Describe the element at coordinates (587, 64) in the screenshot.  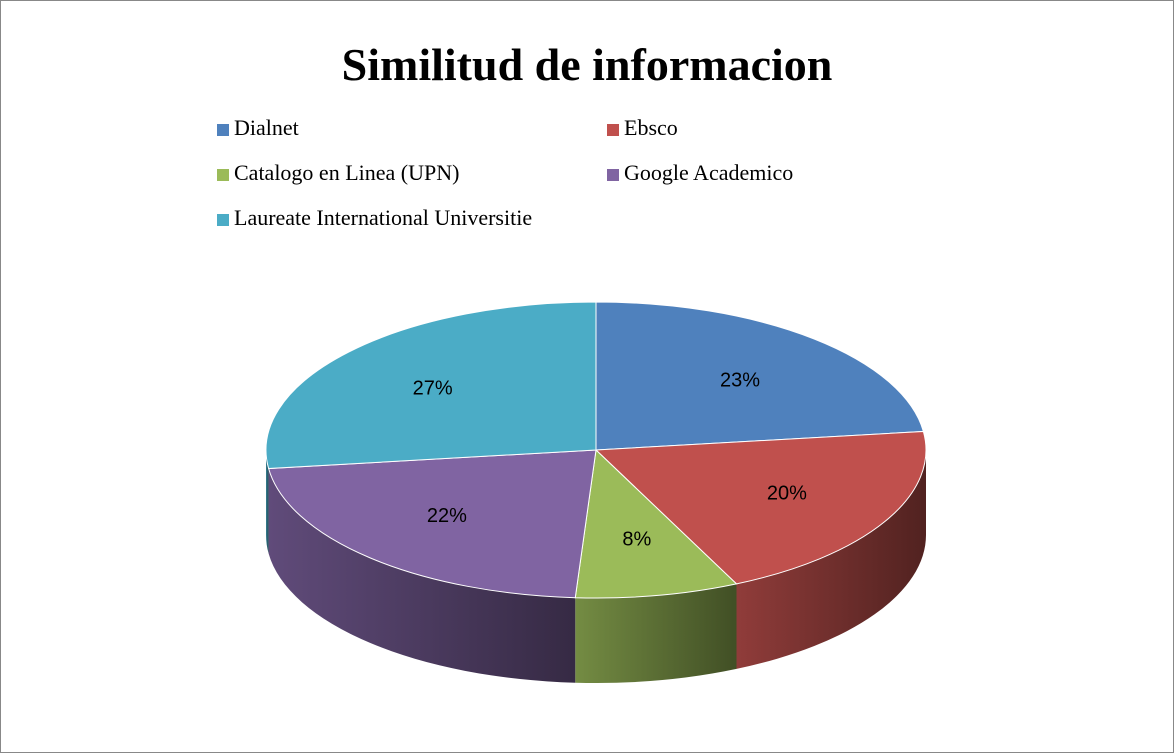
I see `chart-title: Similitud de informacion` at that location.